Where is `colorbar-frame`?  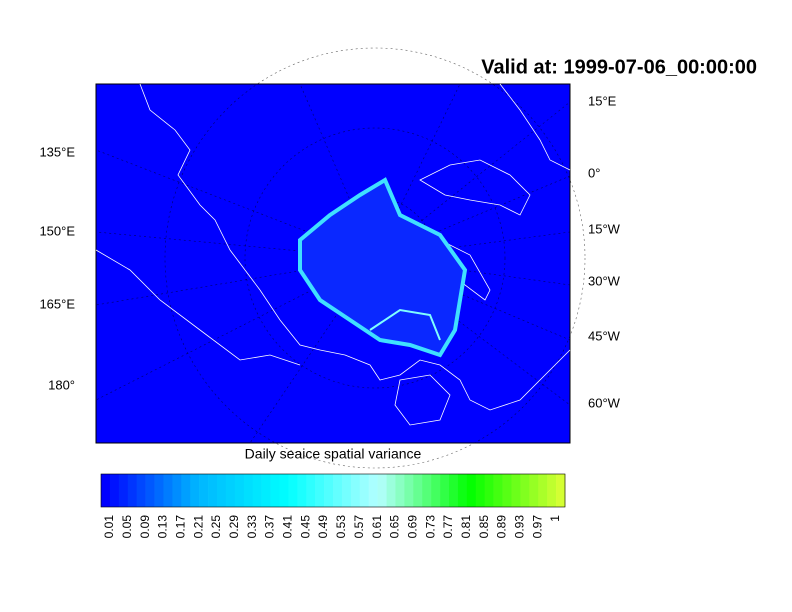 colorbar-frame is located at coordinates (333, 490).